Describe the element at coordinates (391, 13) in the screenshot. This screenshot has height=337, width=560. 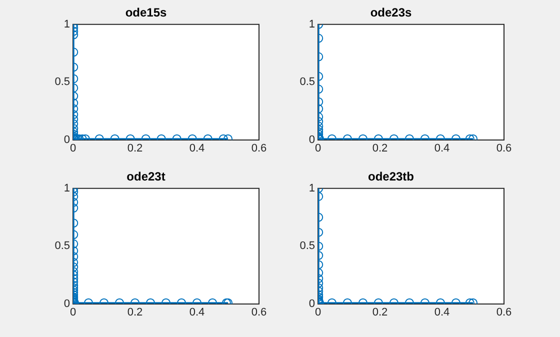
I see `chart-title: ode23s` at that location.